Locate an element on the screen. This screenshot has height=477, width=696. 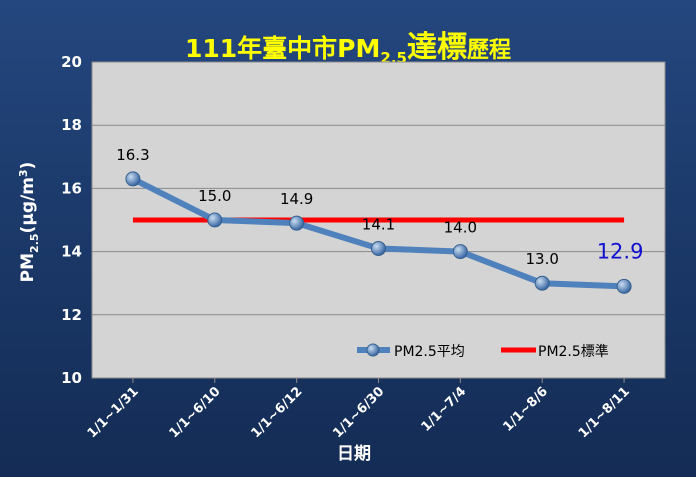
title-tail: 歷程 is located at coordinates (488, 50).